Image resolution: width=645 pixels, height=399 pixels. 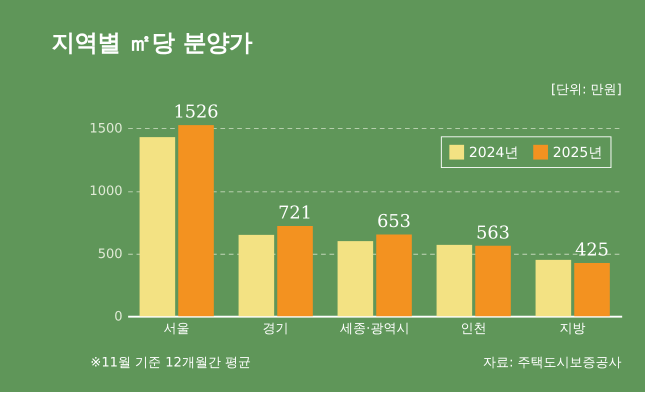 I want to click on text: 자료: 주택도시보증공사, so click(x=552, y=363).